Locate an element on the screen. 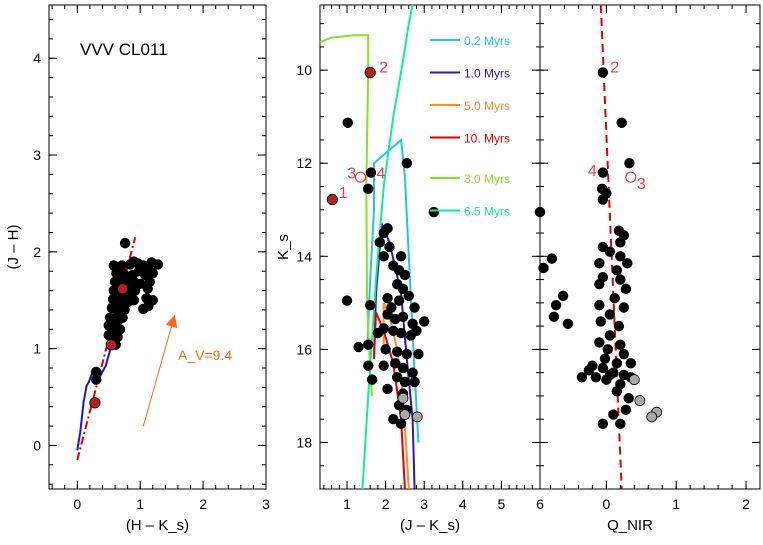  x-axis-label: (J – K_s) is located at coordinates (430, 525).